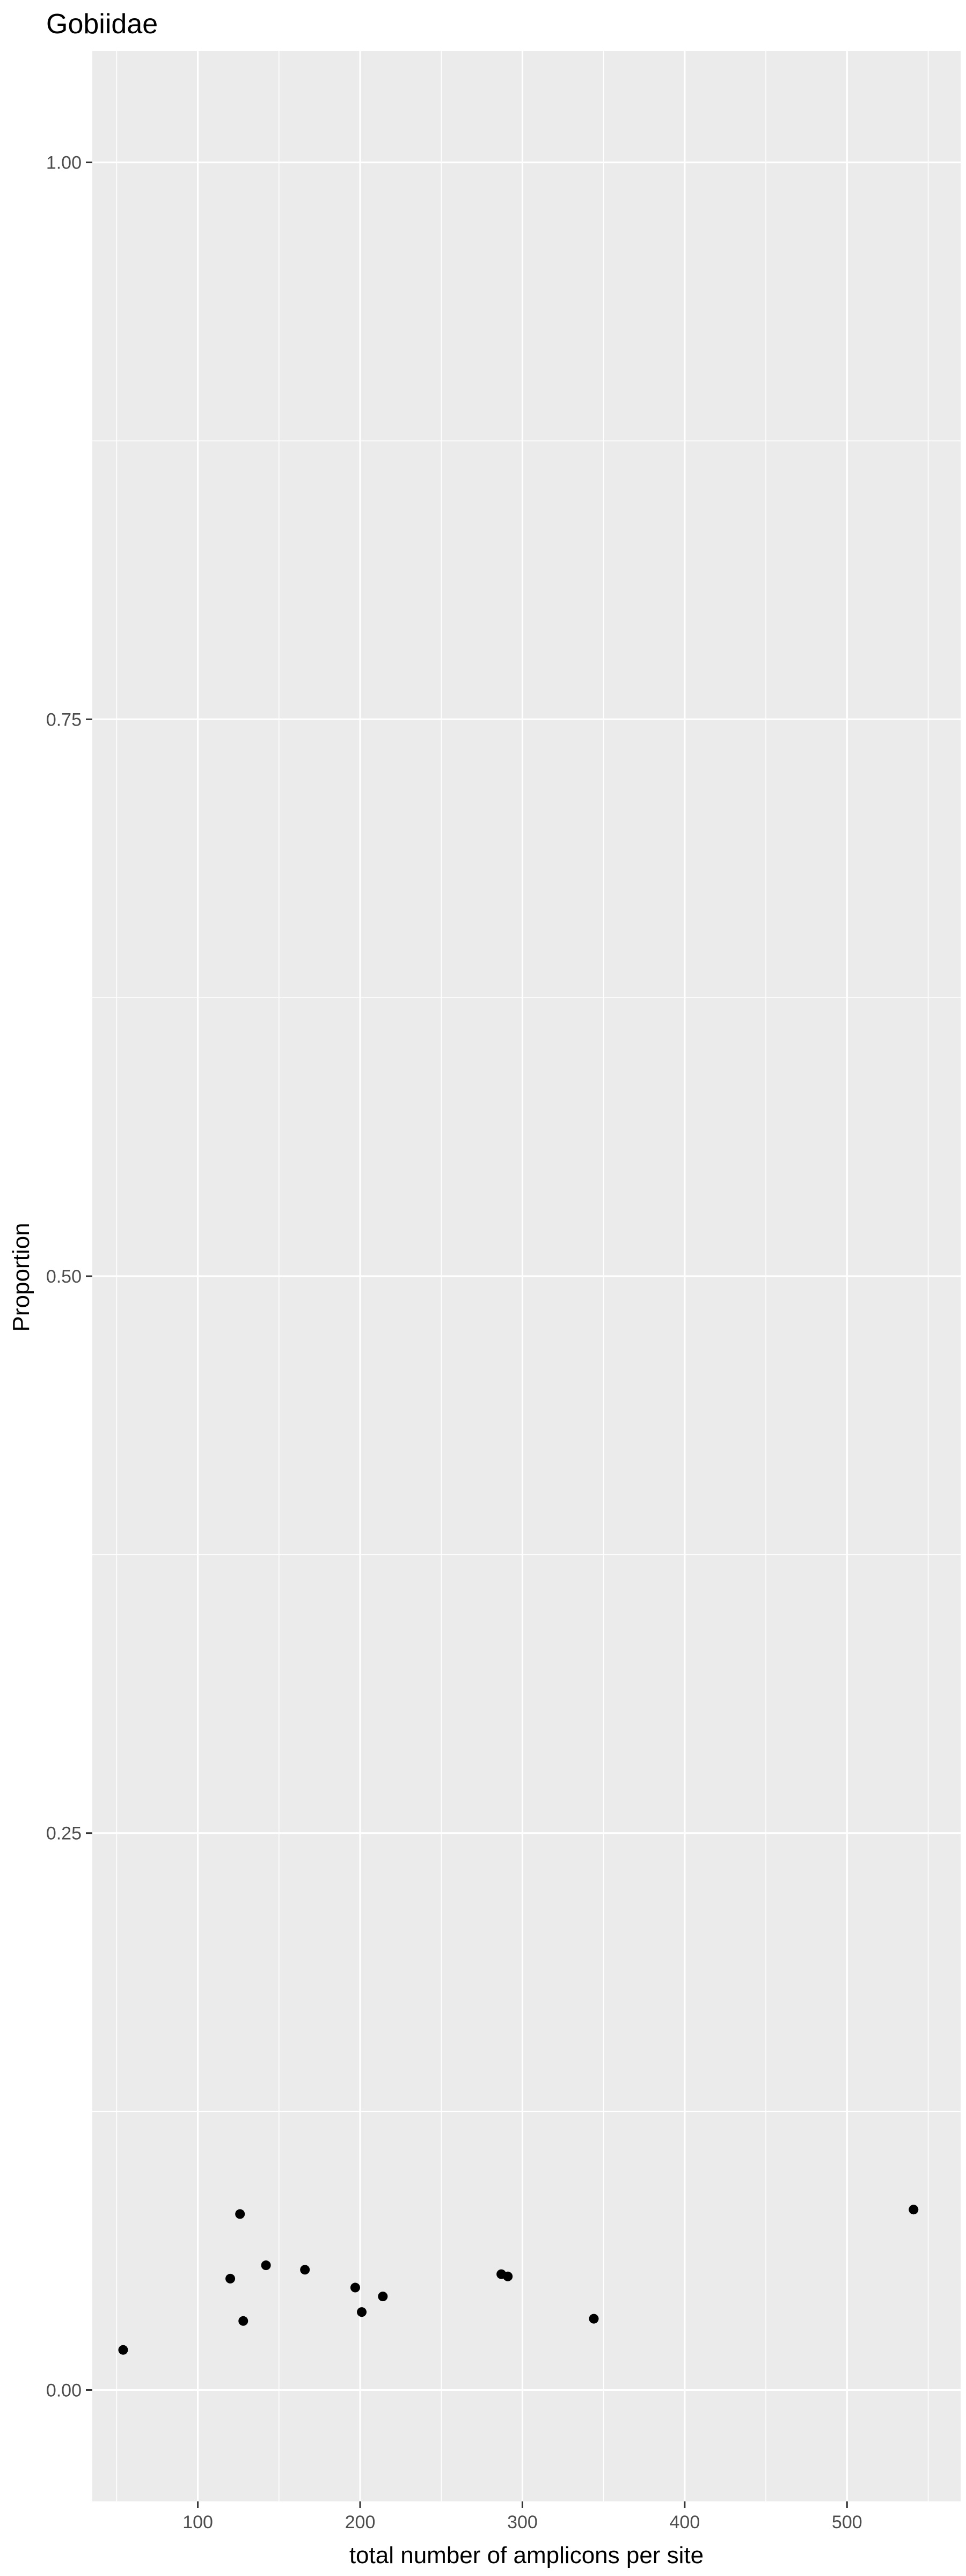 This screenshot has width=966, height=2576. What do you see at coordinates (64, 1834) in the screenshot?
I see `y-tick-label: 0.25` at bounding box center [64, 1834].